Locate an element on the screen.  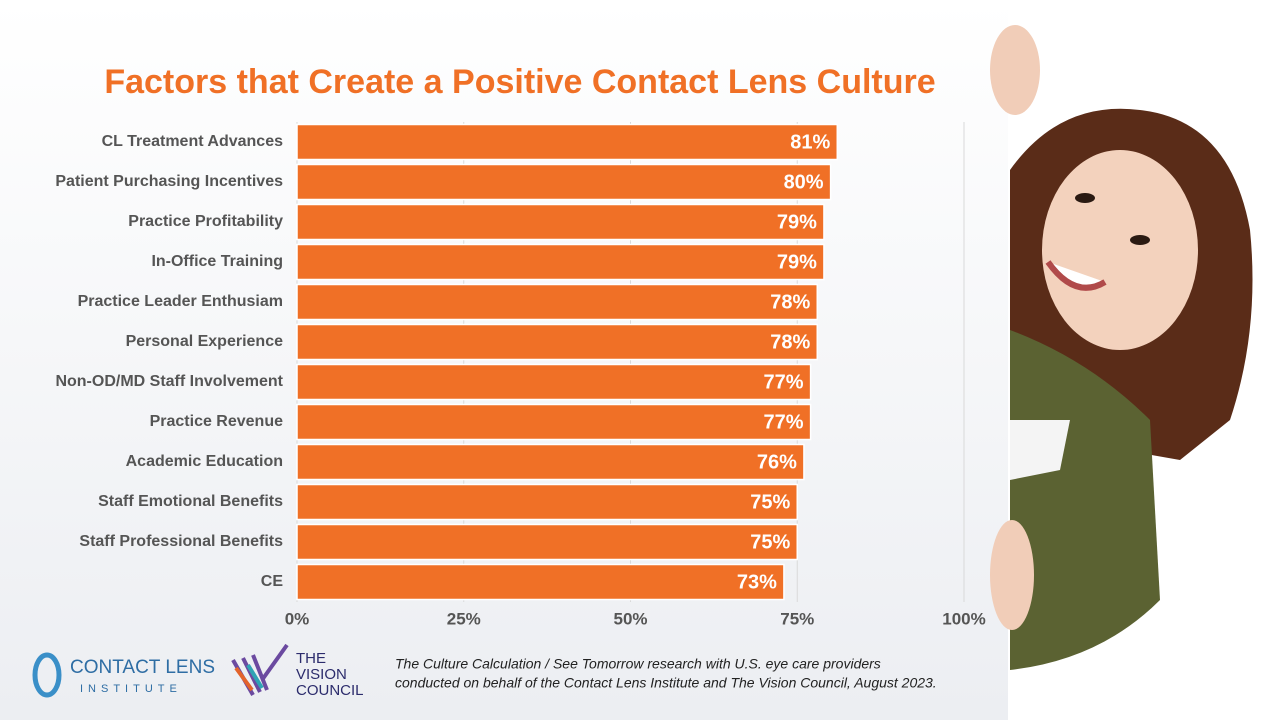
logo-text: VISION is located at coordinates (321, 674).